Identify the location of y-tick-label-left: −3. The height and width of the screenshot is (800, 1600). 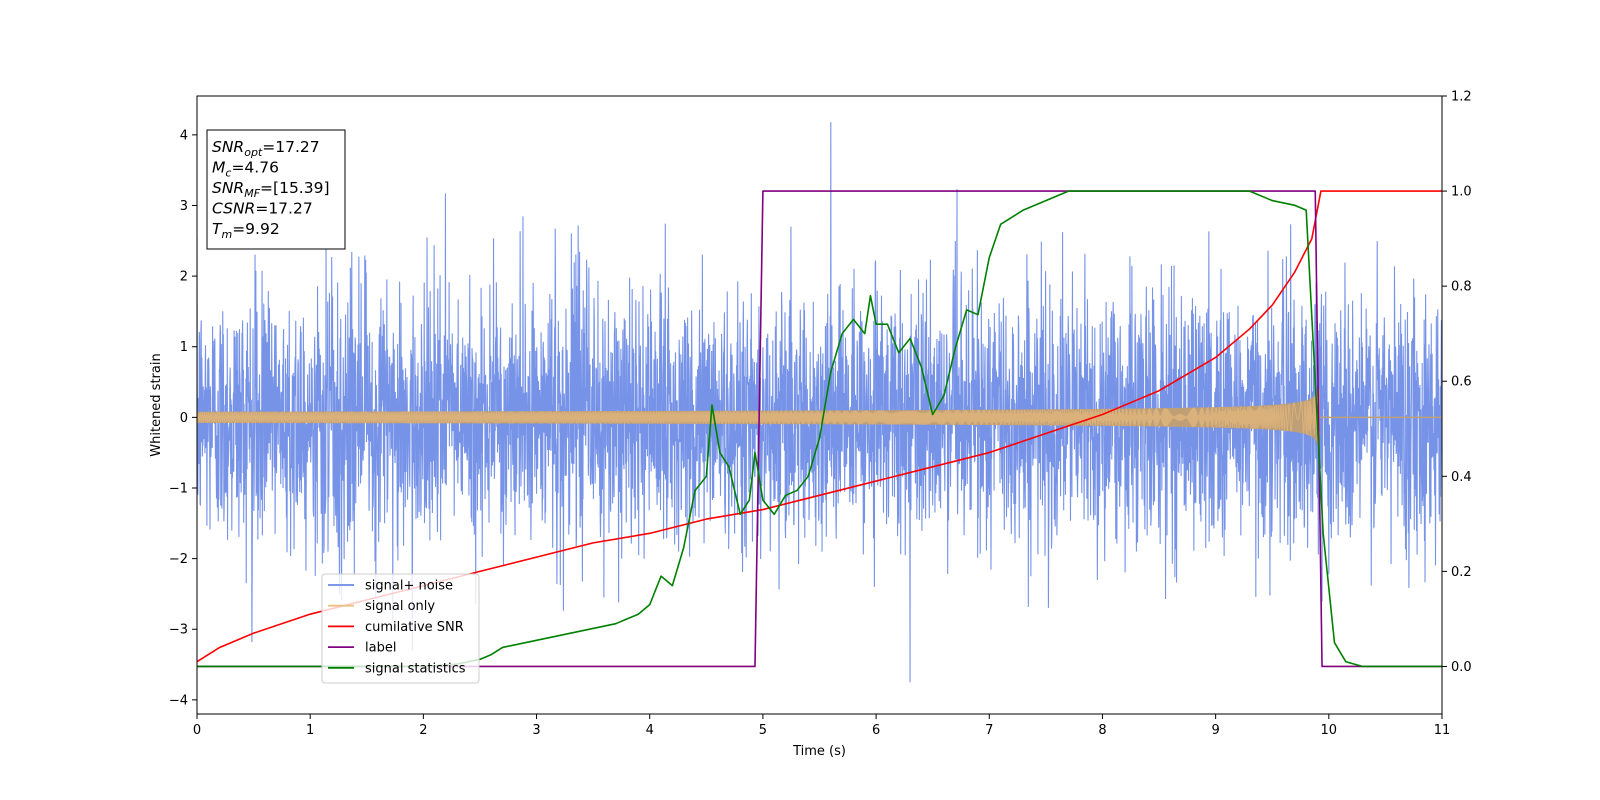
(178, 630).